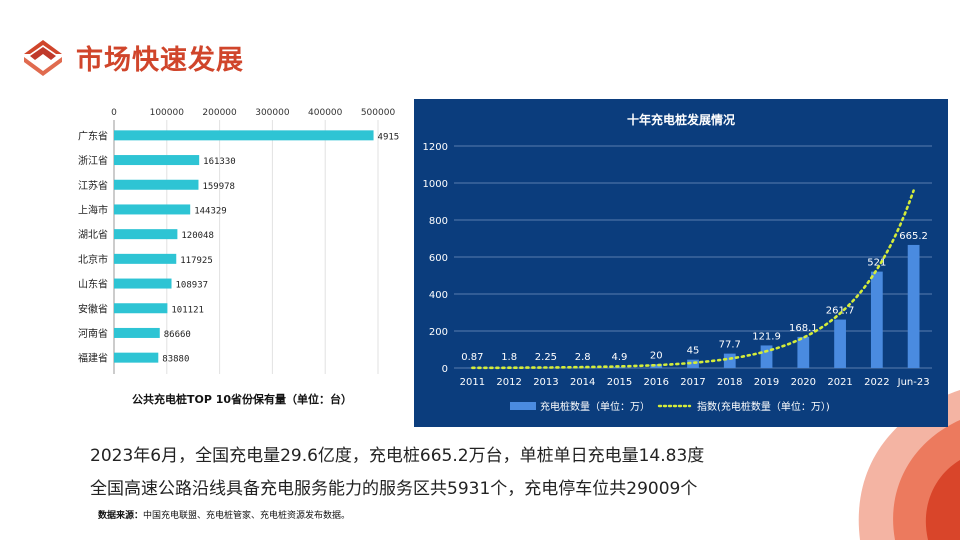 This screenshot has width=960, height=540. What do you see at coordinates (582, 382) in the screenshot?
I see `x-tick-label: 2014` at bounding box center [582, 382].